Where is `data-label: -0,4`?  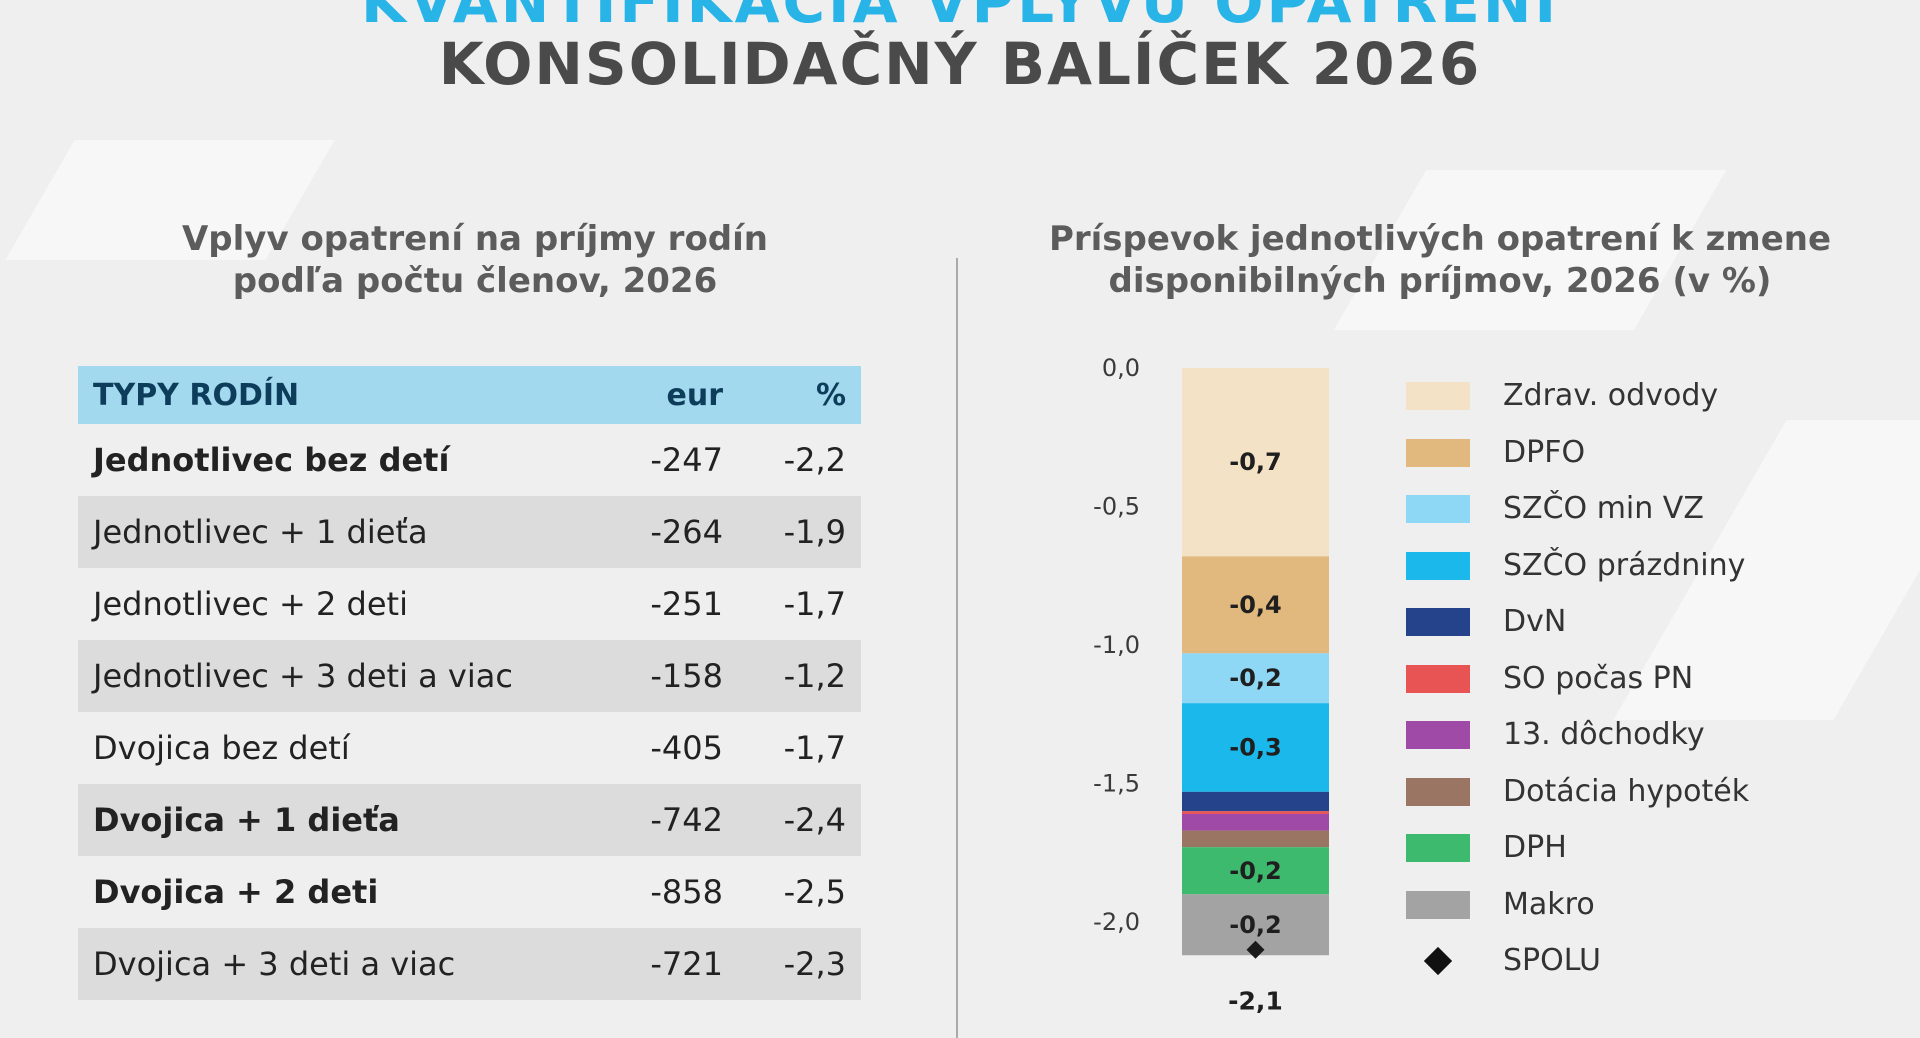 data-label: -0,4 is located at coordinates (1255, 605).